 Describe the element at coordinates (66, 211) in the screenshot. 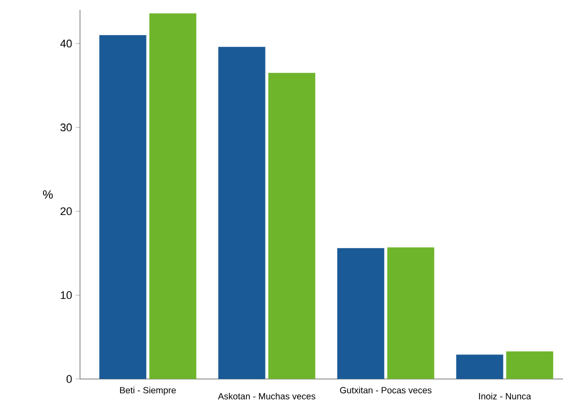

I see `y-tick-label: 20` at that location.